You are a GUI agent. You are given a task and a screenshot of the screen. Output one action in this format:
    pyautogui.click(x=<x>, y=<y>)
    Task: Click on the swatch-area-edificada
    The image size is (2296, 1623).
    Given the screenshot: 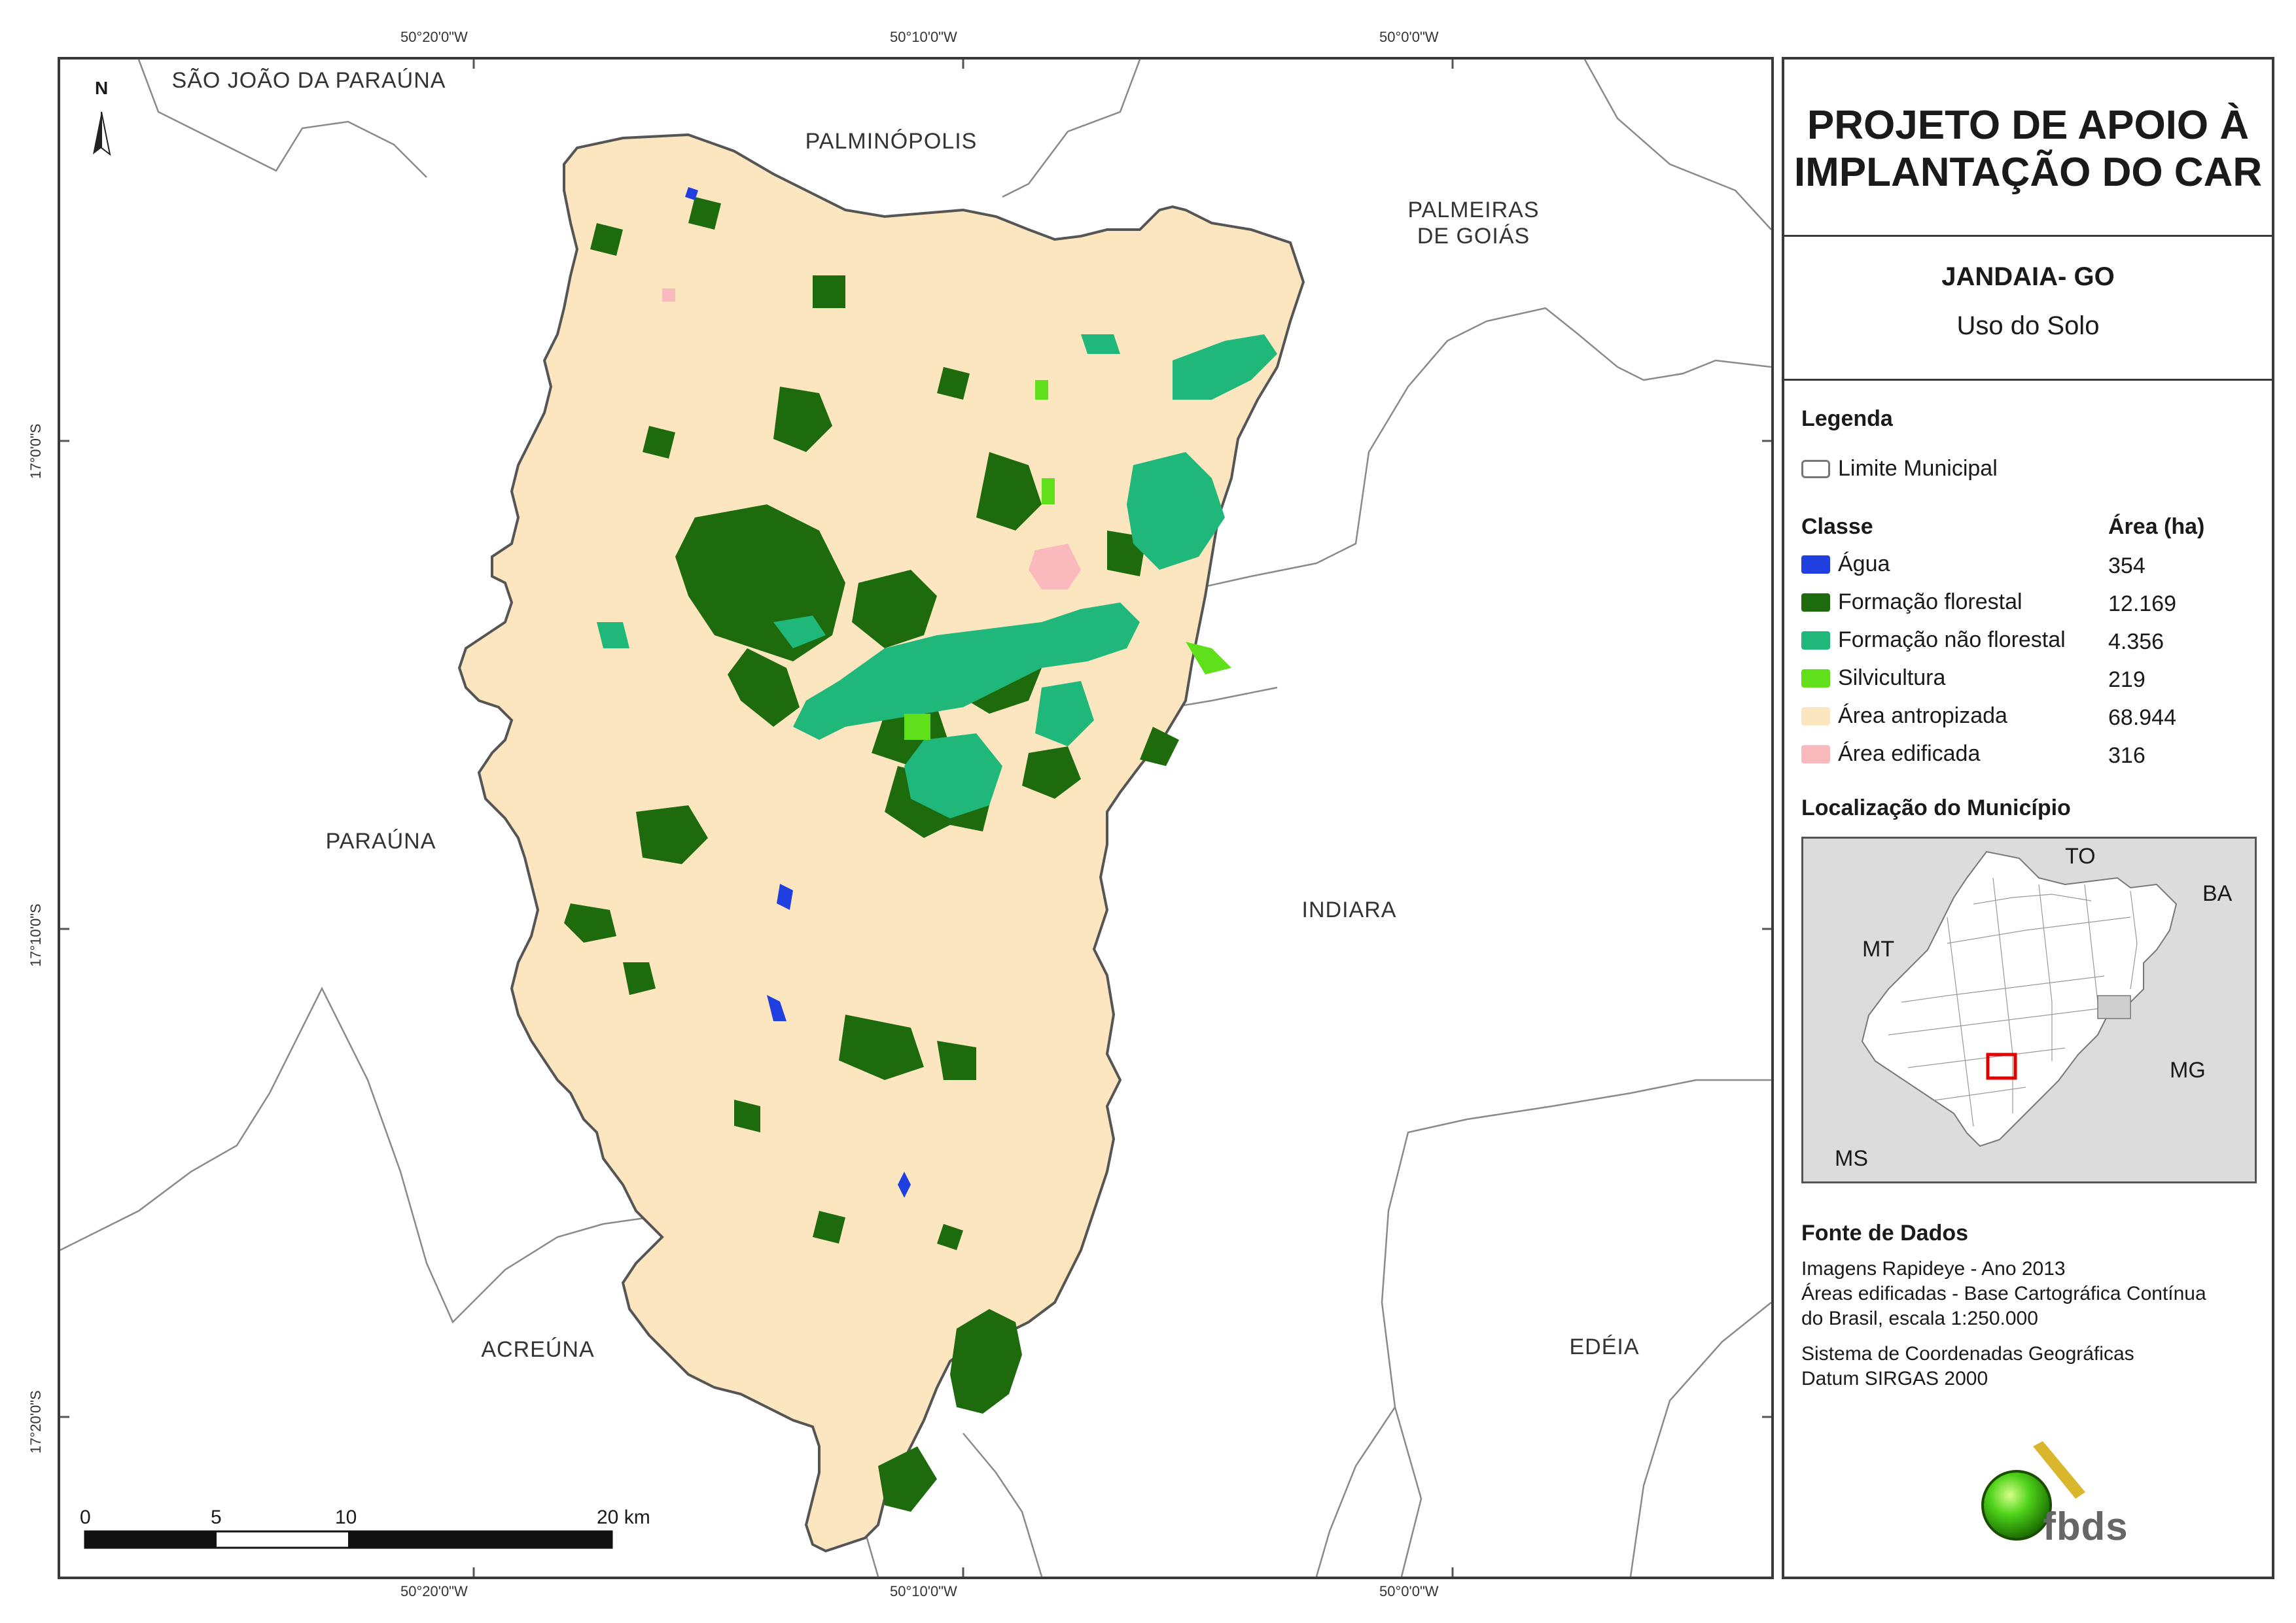 What is the action you would take?
    pyautogui.click(x=1816, y=754)
    